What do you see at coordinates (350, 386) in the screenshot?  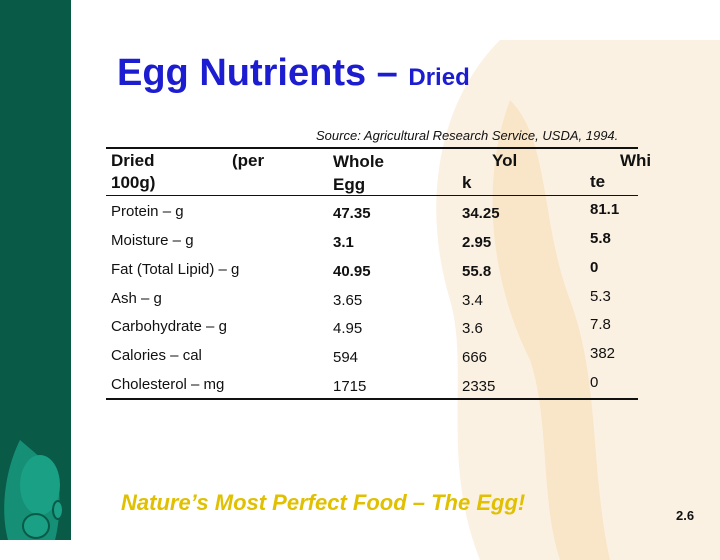 I see `value-cell: 1715` at bounding box center [350, 386].